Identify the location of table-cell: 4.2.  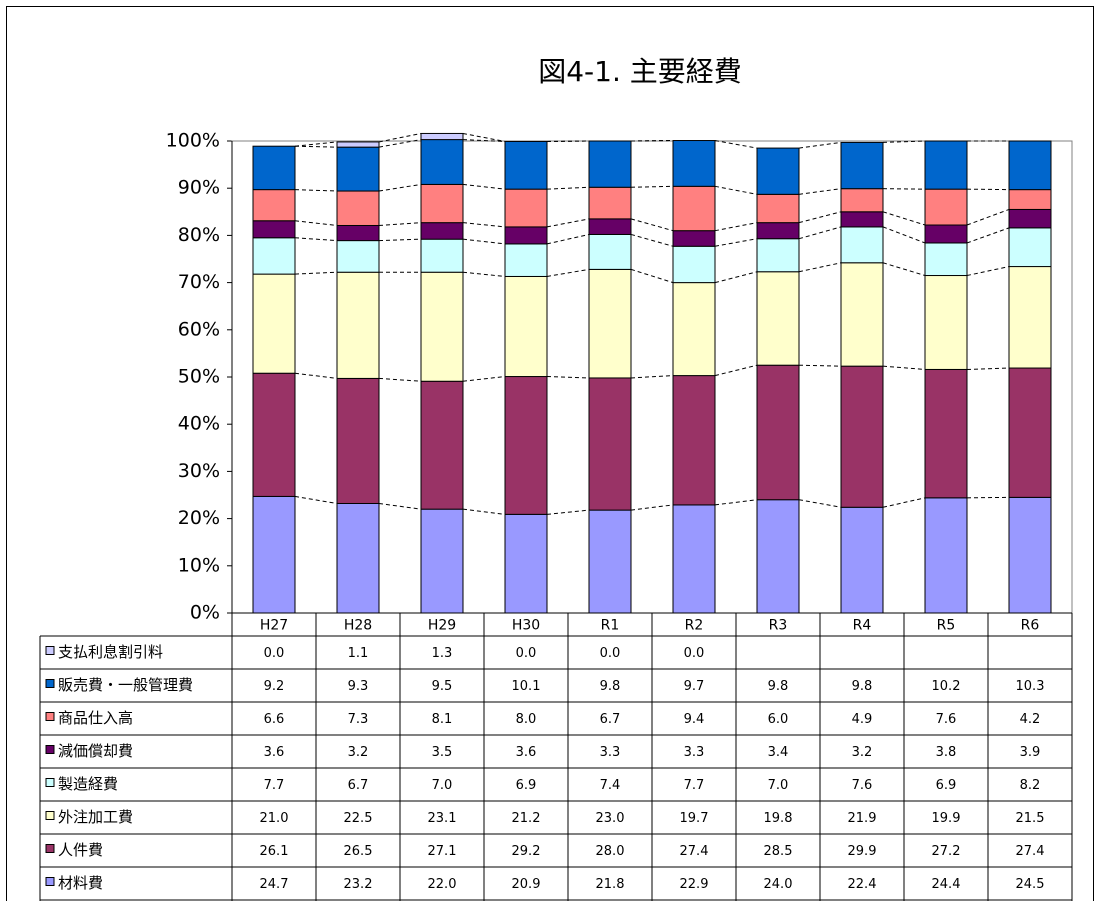
(1030, 719).